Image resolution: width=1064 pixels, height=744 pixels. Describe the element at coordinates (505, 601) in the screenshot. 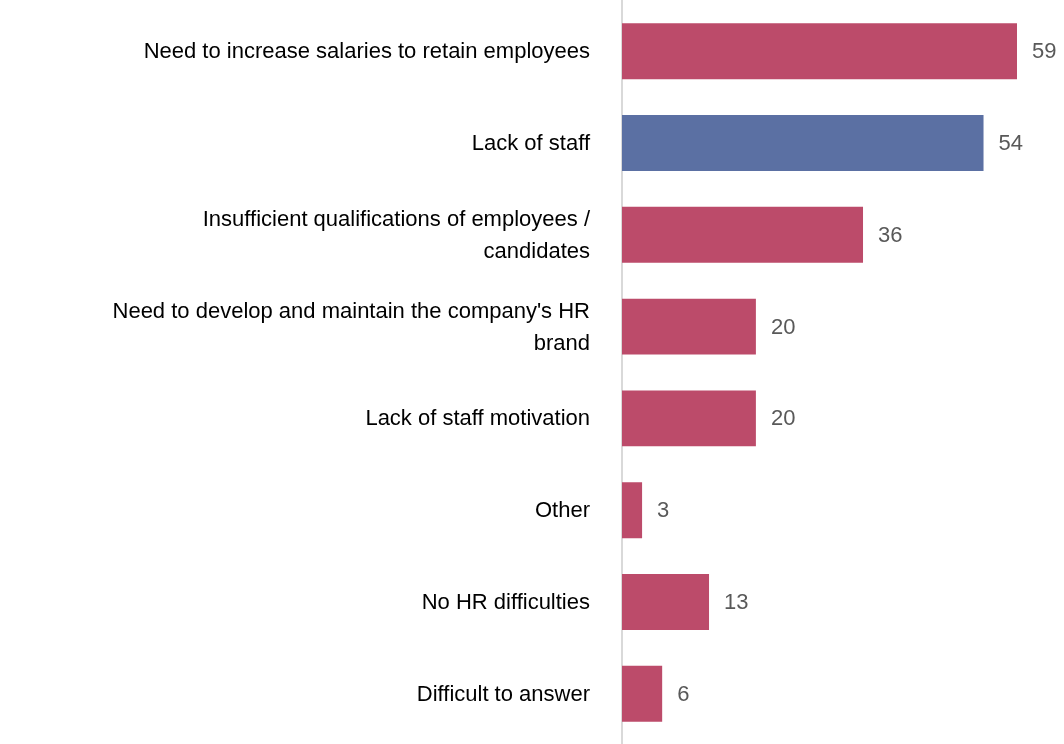

I see `y-tick-label: No HR difficulties` at that location.